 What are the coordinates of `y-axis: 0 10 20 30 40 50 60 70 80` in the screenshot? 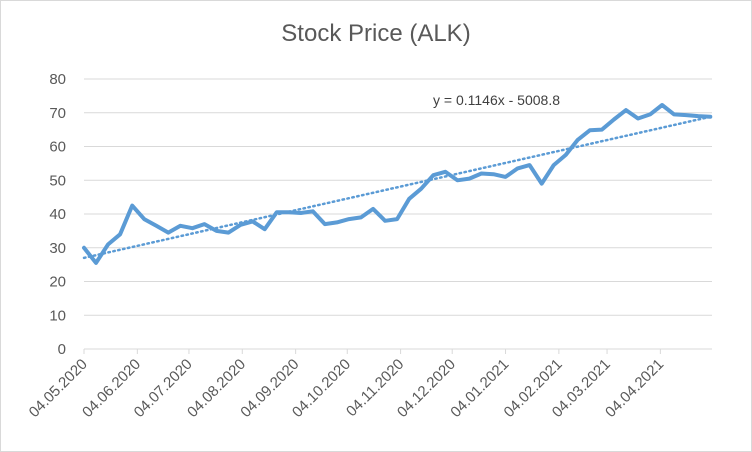 It's located at (57, 214).